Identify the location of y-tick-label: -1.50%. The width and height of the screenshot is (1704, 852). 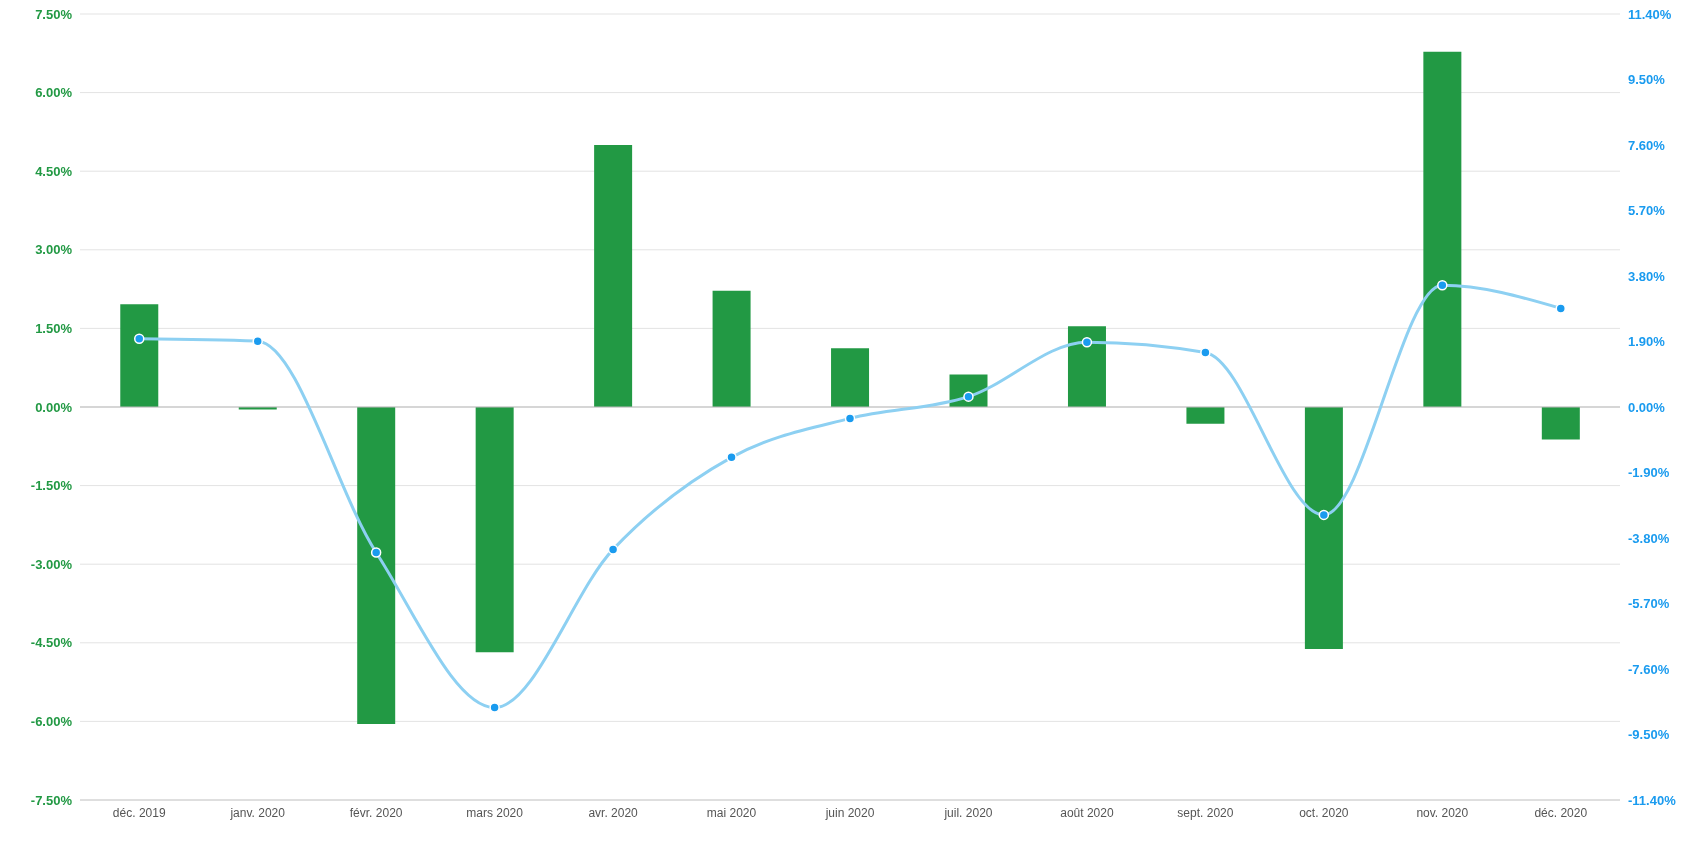
(51, 486).